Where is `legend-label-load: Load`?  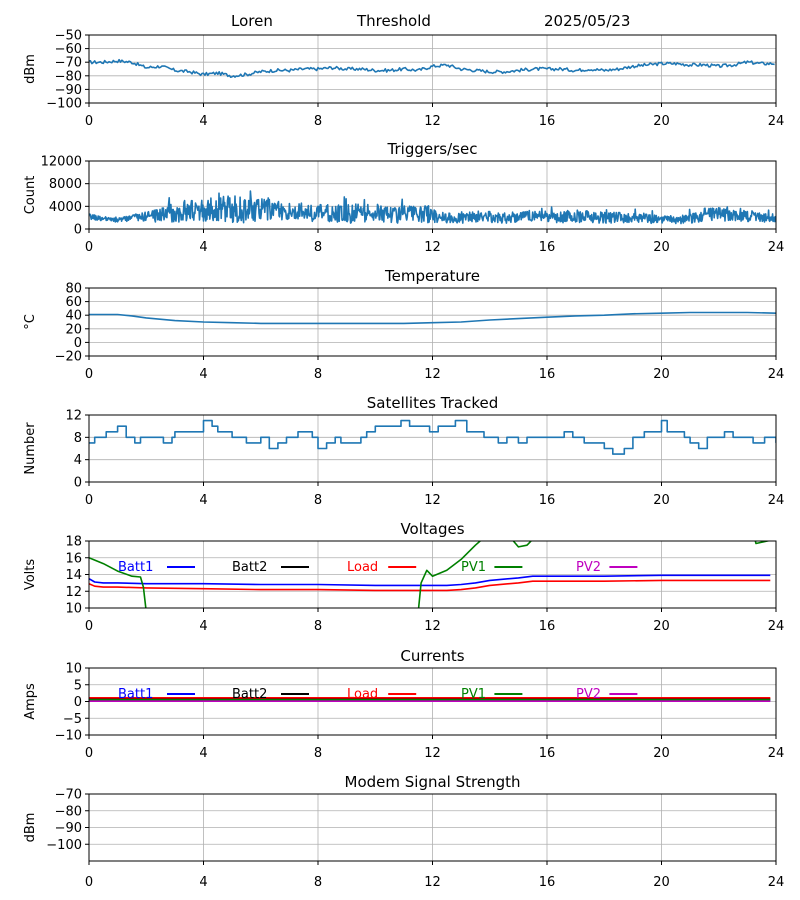 legend-label-load: Load is located at coordinates (362, 567).